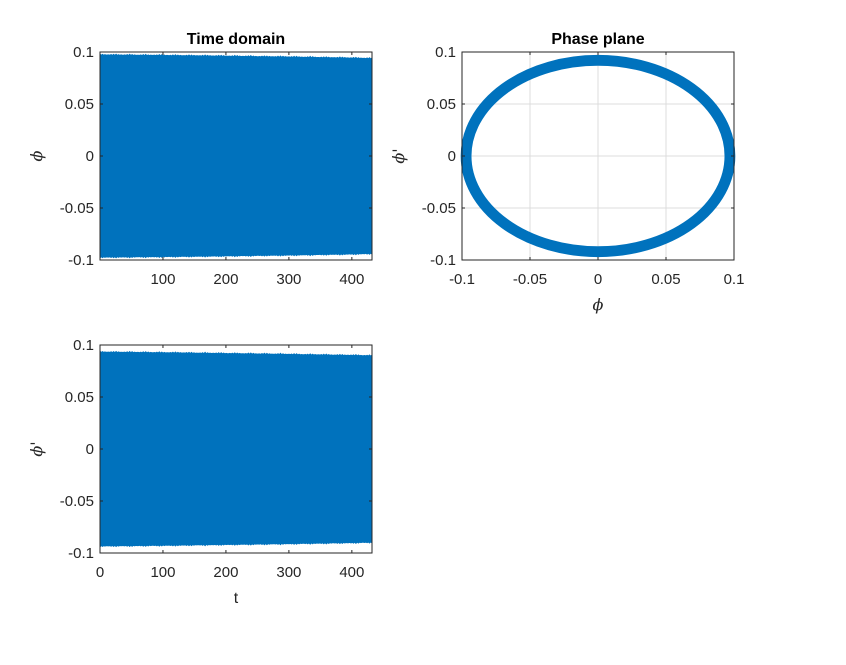 The width and height of the screenshot is (846, 665). What do you see at coordinates (597, 39) in the screenshot?
I see `chart-title: Phase plane` at bounding box center [597, 39].